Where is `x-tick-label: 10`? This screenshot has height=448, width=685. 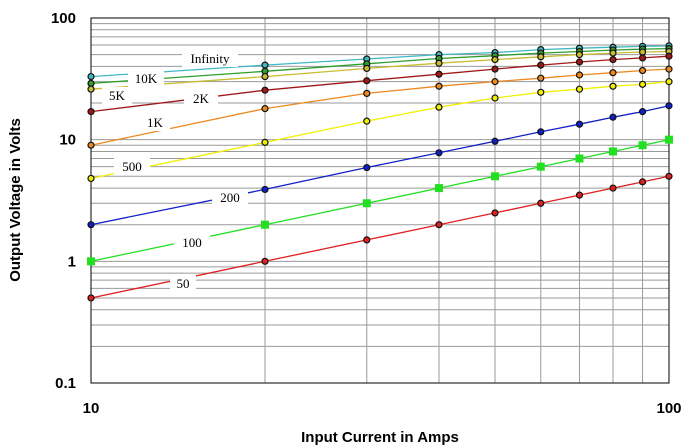
x-tick-label: 10 is located at coordinates (91, 408).